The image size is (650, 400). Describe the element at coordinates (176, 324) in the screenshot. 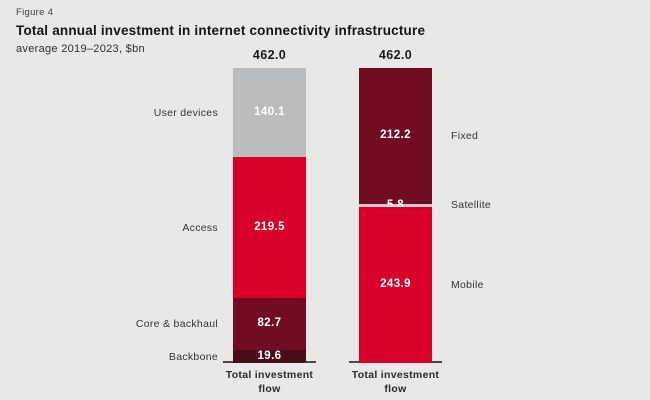

I see `segment-label: Core & backhaul` at that location.